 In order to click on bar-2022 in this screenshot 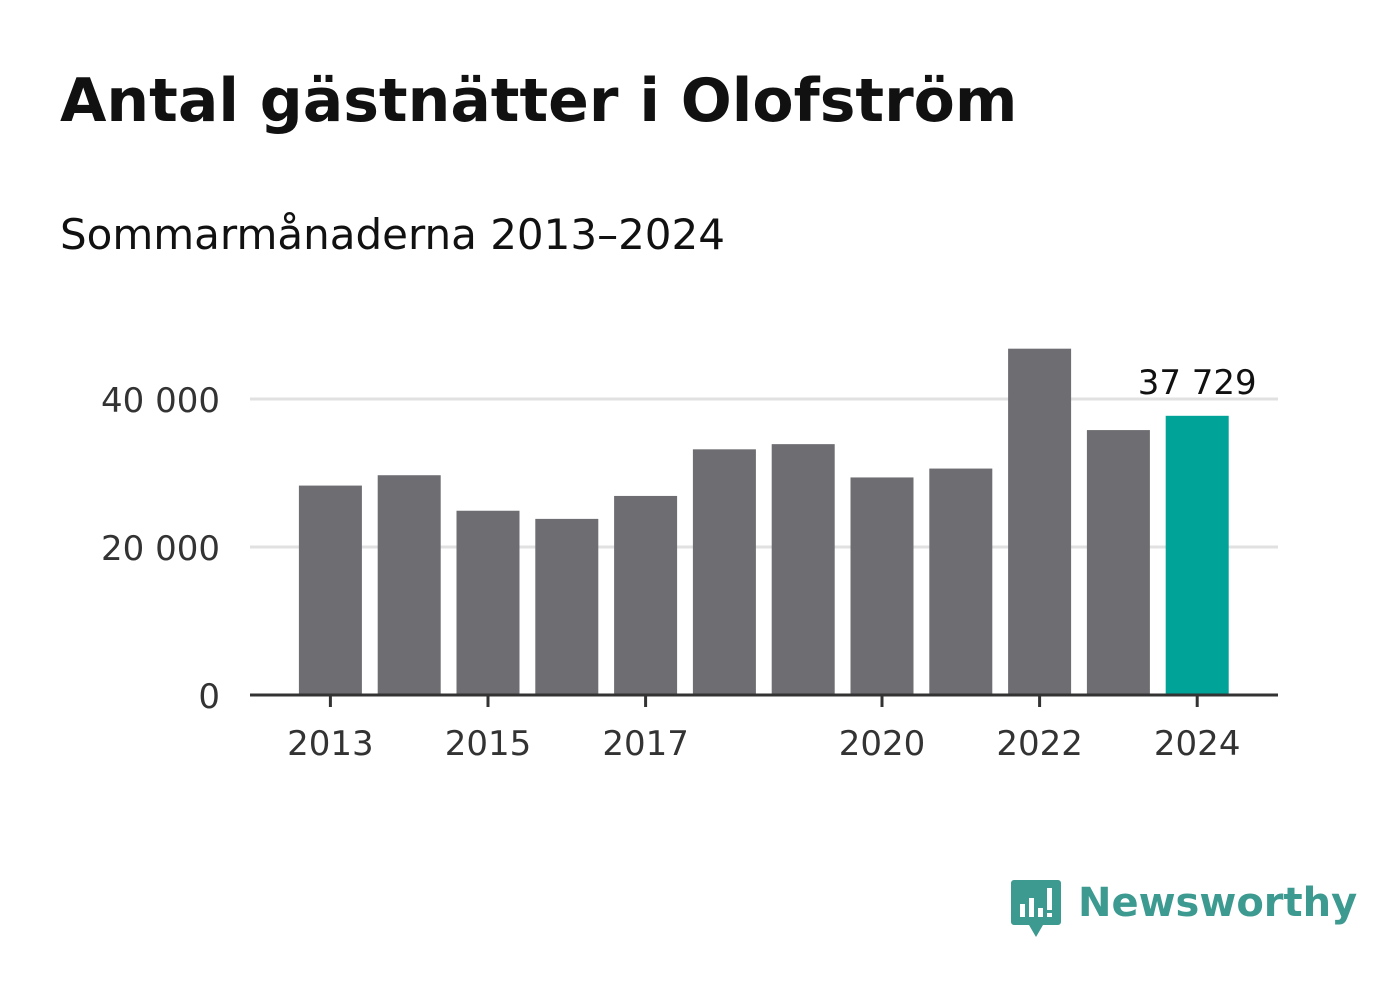, I will do `click(1040, 521)`.